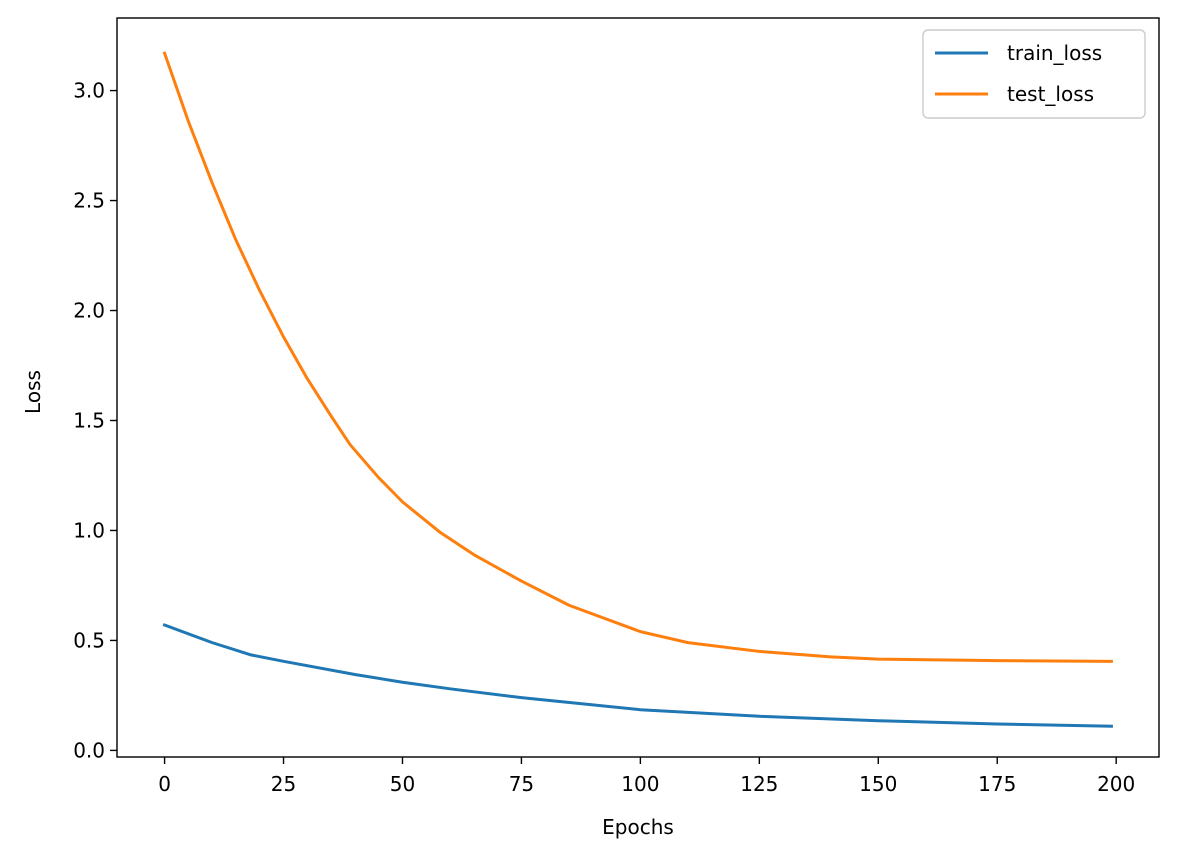 This screenshot has width=1177, height=858. What do you see at coordinates (164, 784) in the screenshot?
I see `x-tick-label: 0` at bounding box center [164, 784].